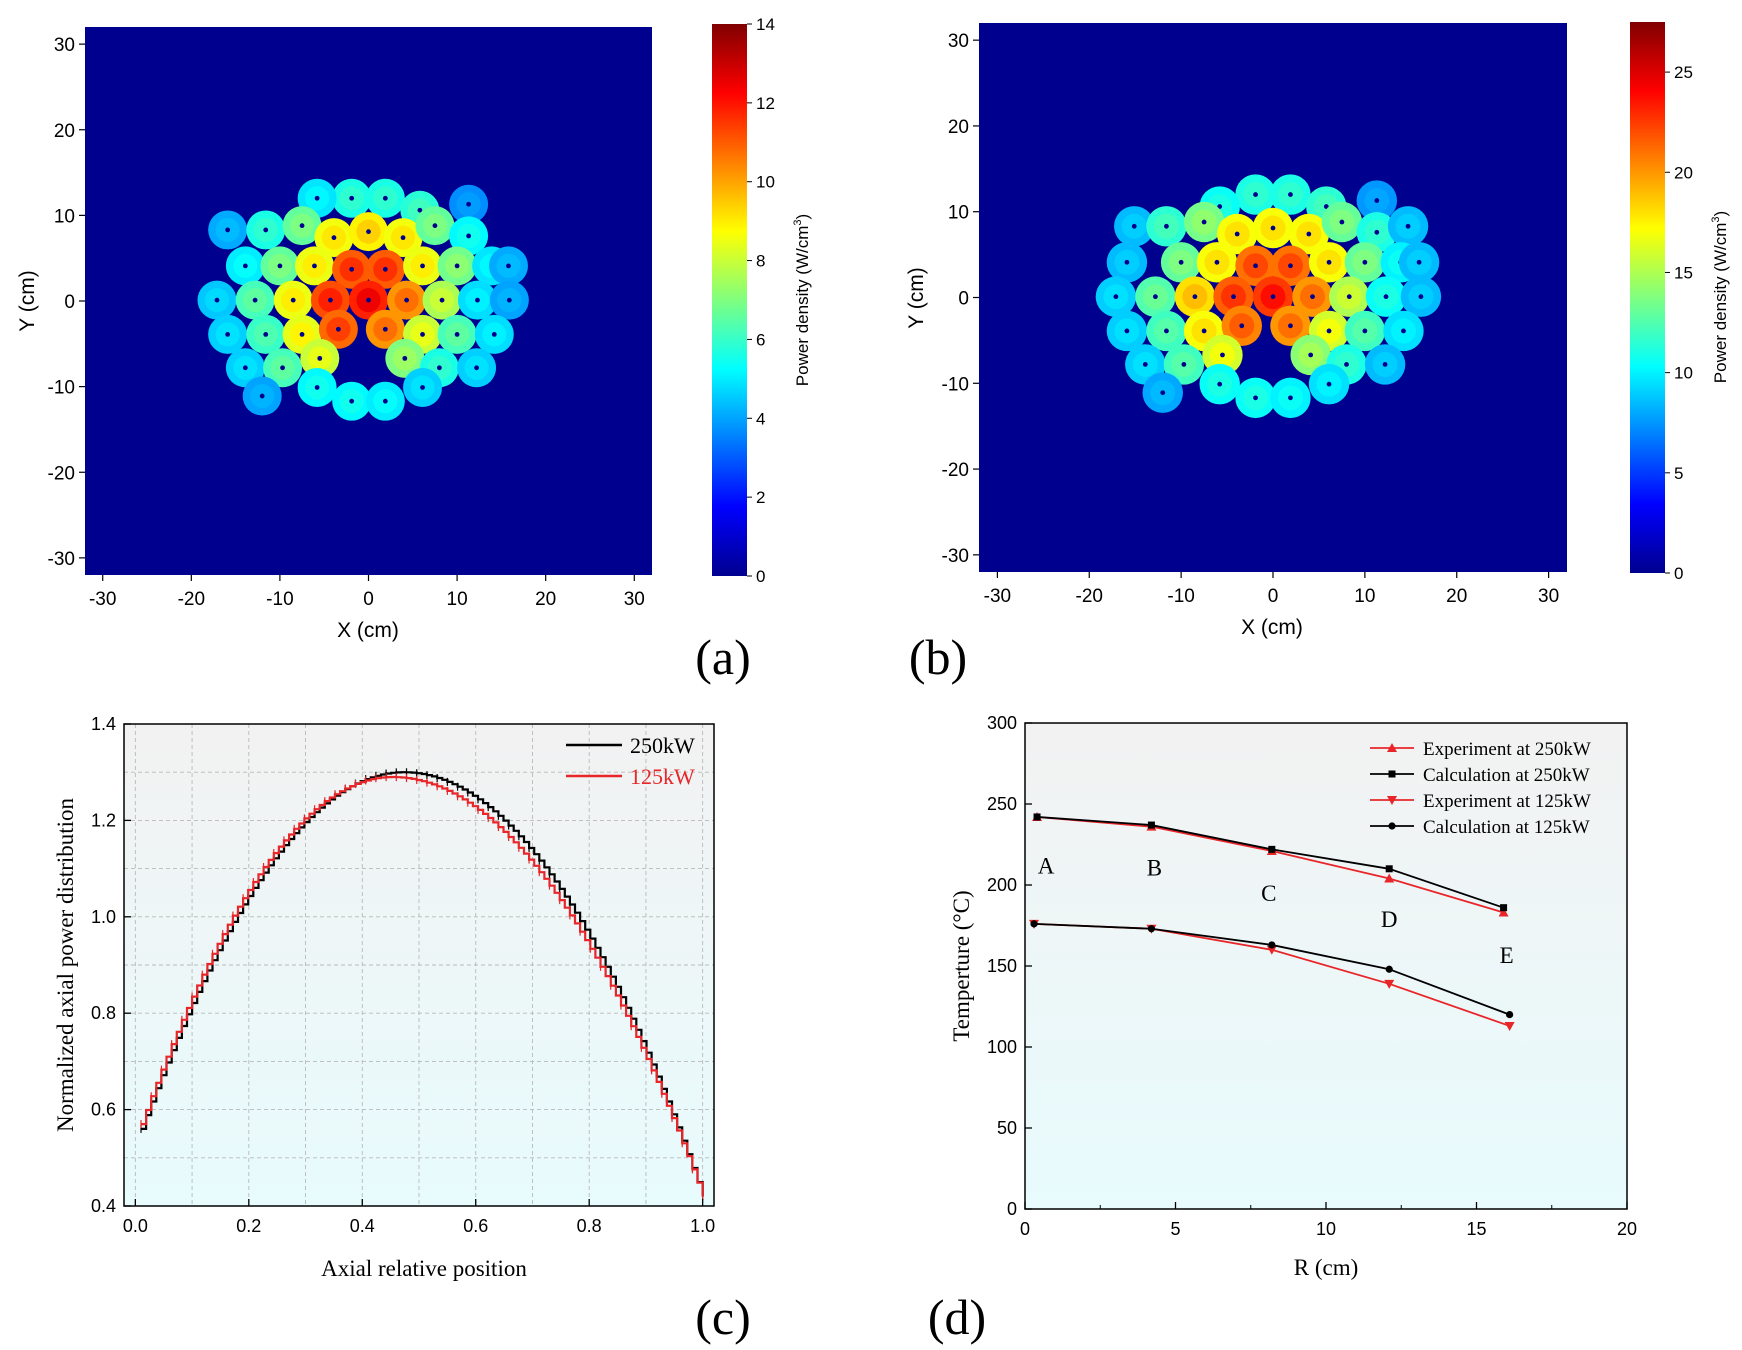  What do you see at coordinates (1175, 1229) in the screenshot?
I see `x-tick-label: 5` at bounding box center [1175, 1229].